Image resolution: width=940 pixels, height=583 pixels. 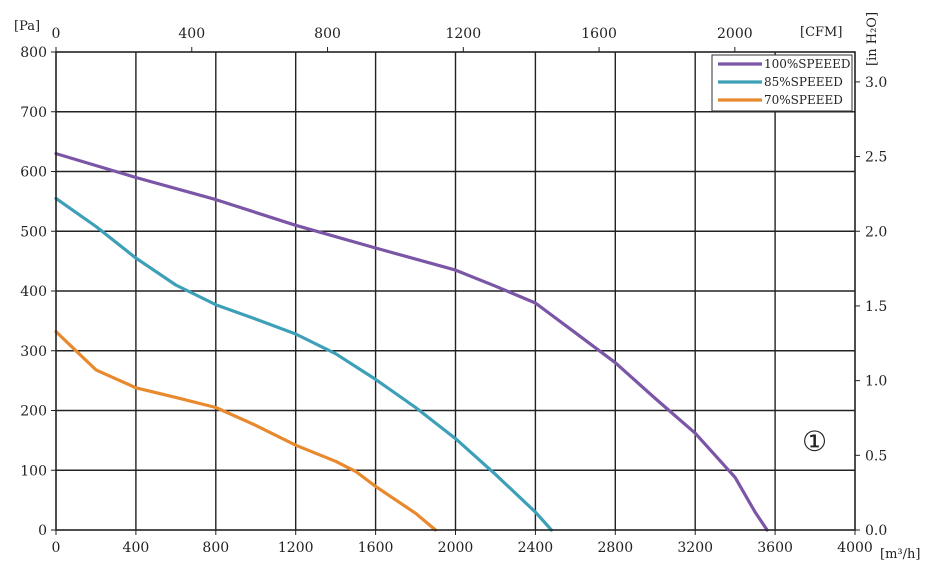 I want to click on x-tick-label: 1600, so click(x=376, y=548).